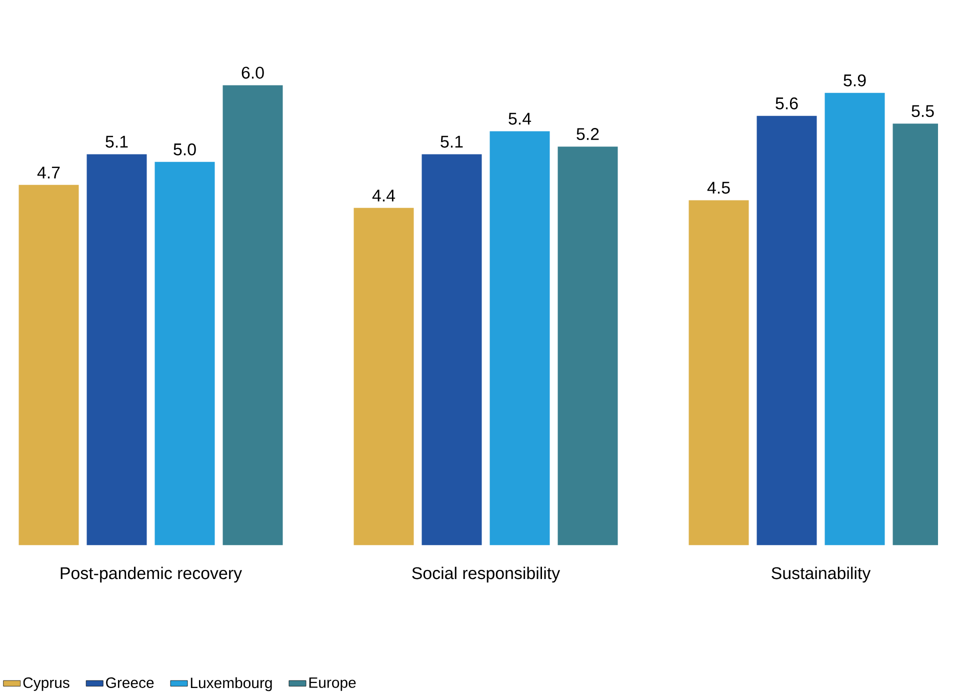 The height and width of the screenshot is (694, 954). Describe the element at coordinates (855, 80) in the screenshot. I see `data-label: 5.9` at that location.